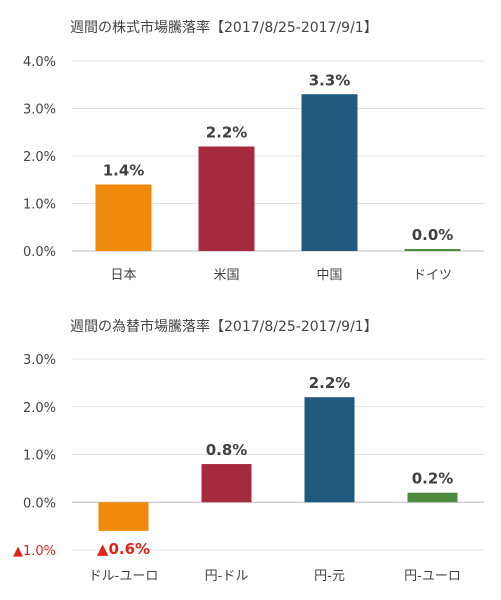 The width and height of the screenshot is (501, 600). Describe the element at coordinates (124, 576) in the screenshot. I see `category-label: ドル-ユーロ` at that location.